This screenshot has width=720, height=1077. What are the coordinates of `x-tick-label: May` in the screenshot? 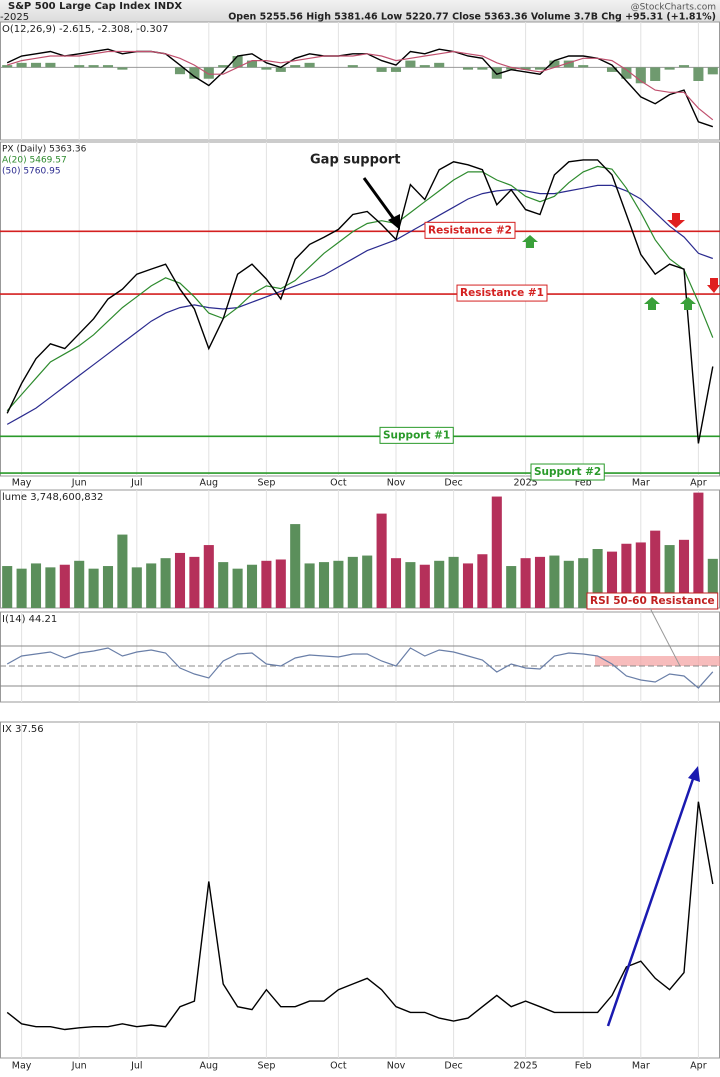 It's located at (22, 1066).